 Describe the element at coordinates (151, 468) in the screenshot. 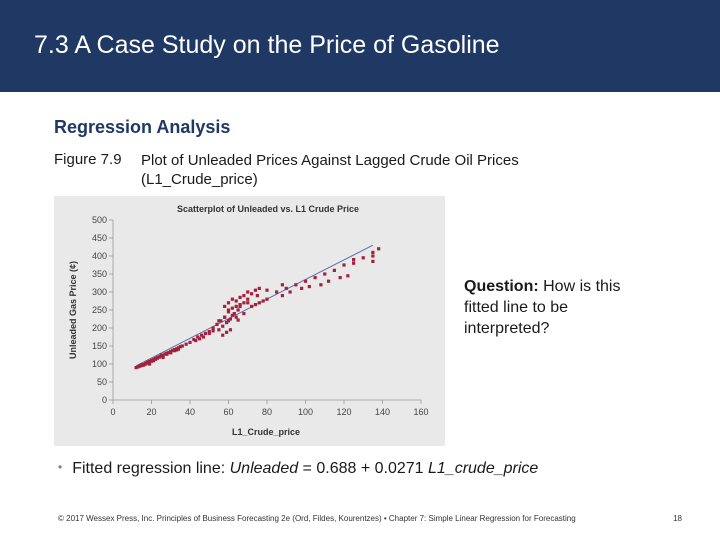

I see `bullet-prefix: Fitted regression line:` at that location.